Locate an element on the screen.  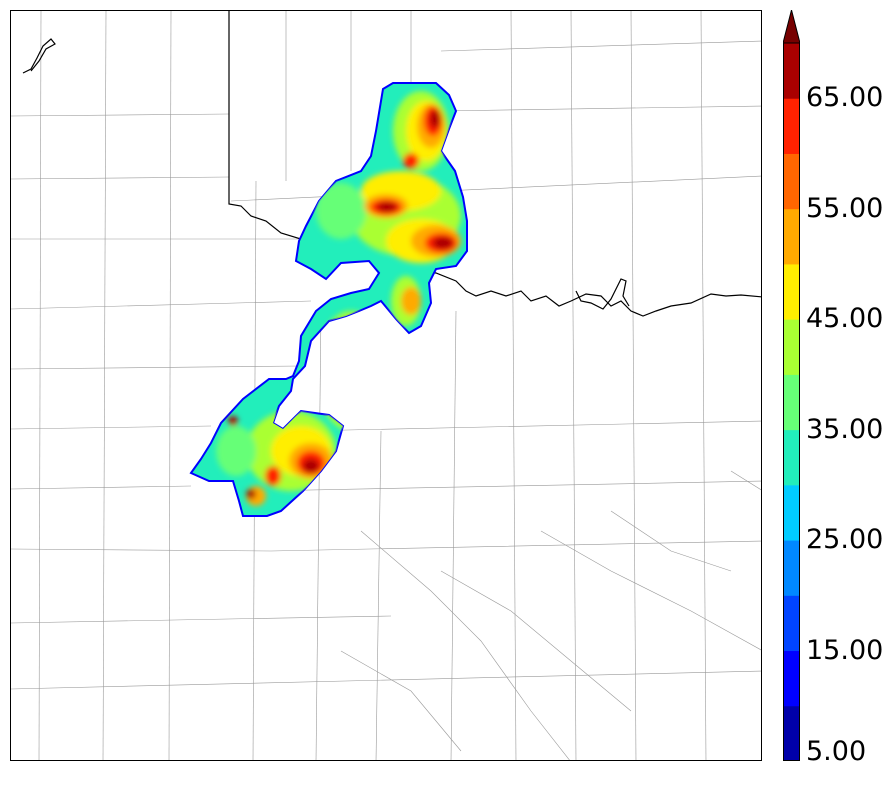
colorbar-tick-label: 5.00 is located at coordinates (836, 751).